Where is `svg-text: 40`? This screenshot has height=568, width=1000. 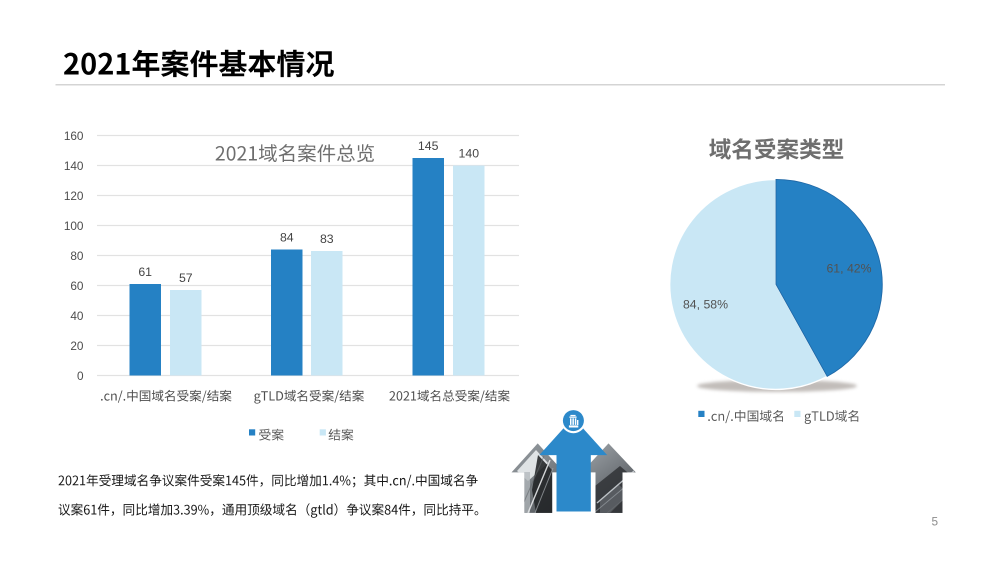 svg-text: 40 is located at coordinates (77, 316).